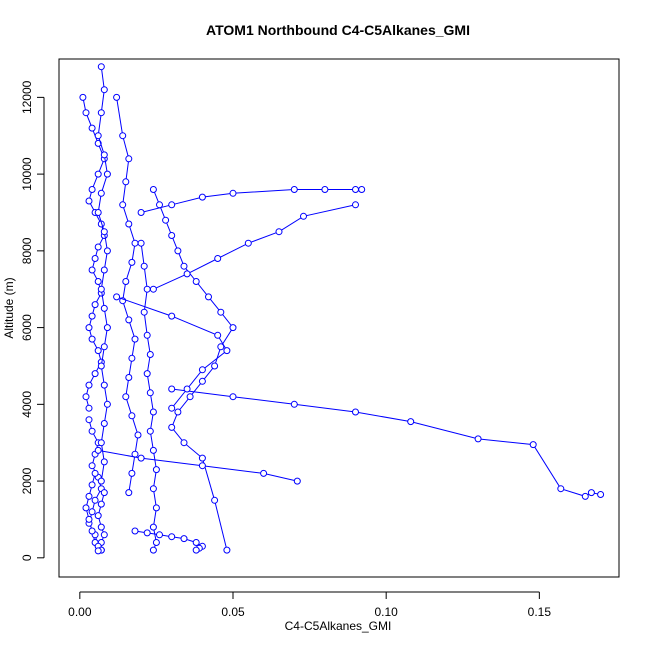 Image resolution: width=650 pixels, height=655 pixels. I want to click on x-tick-label: 0.05, so click(233, 612).